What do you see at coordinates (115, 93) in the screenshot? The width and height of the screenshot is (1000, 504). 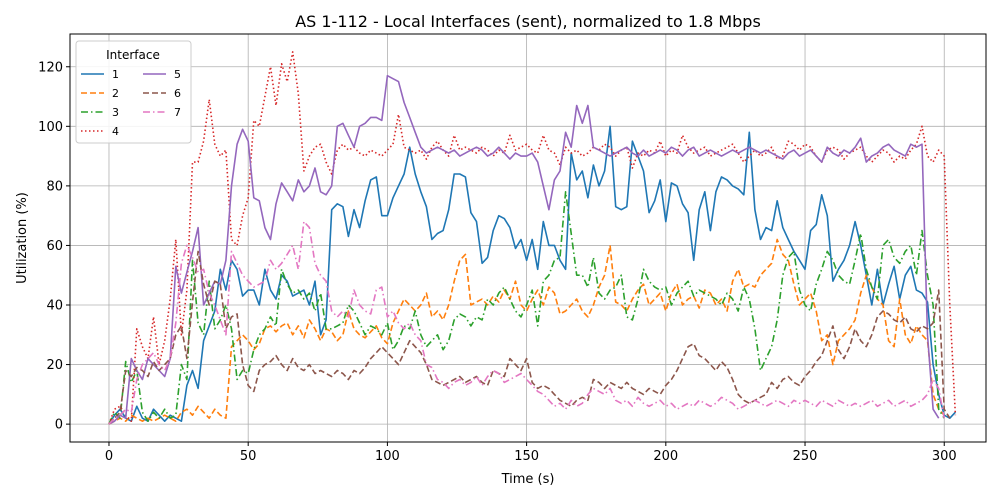 I see `legend-label-2: 2` at bounding box center [115, 93].